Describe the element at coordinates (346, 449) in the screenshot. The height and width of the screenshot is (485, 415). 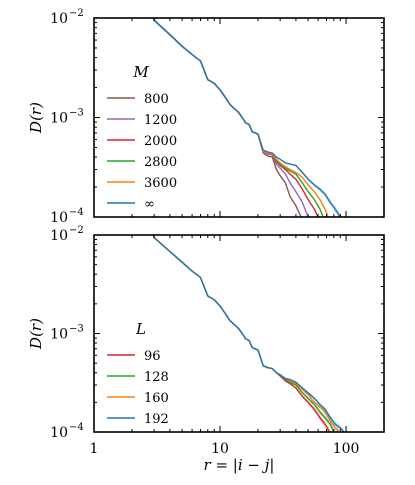
I see `x-tick-label: 100` at that location.